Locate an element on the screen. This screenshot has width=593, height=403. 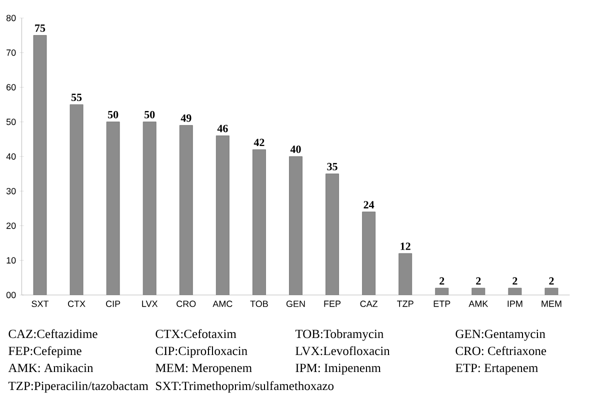
x-tick-label: SXT is located at coordinates (40, 304).